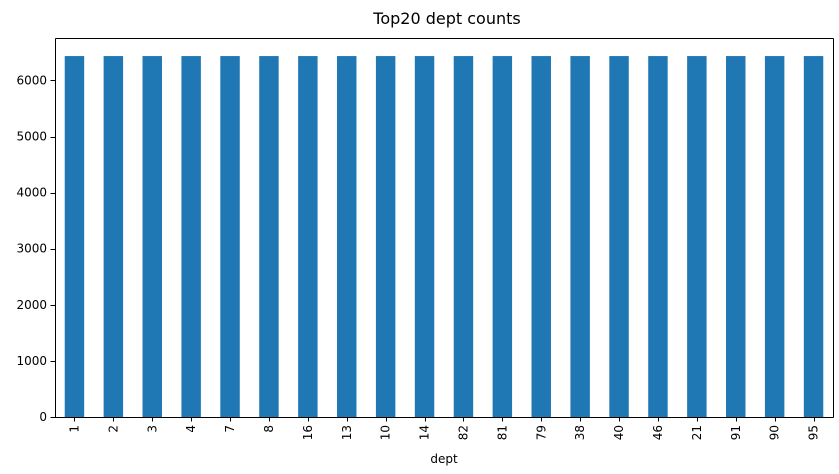 This screenshot has width=839, height=474. What do you see at coordinates (31, 361) in the screenshot?
I see `y-tick-label: 1000` at bounding box center [31, 361].